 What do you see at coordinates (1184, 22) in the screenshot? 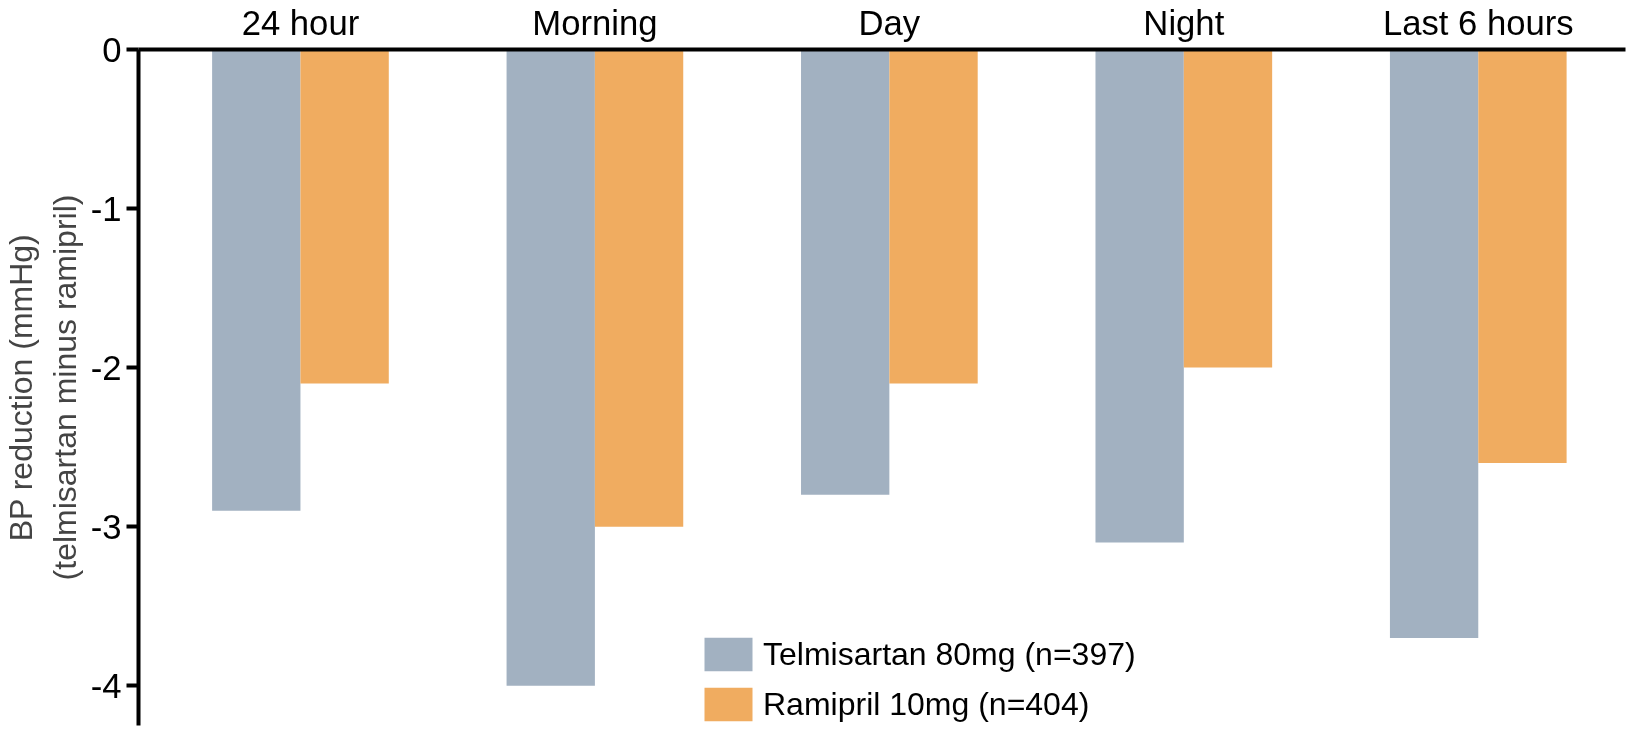
I see `x-tick-label: Night` at bounding box center [1184, 22].